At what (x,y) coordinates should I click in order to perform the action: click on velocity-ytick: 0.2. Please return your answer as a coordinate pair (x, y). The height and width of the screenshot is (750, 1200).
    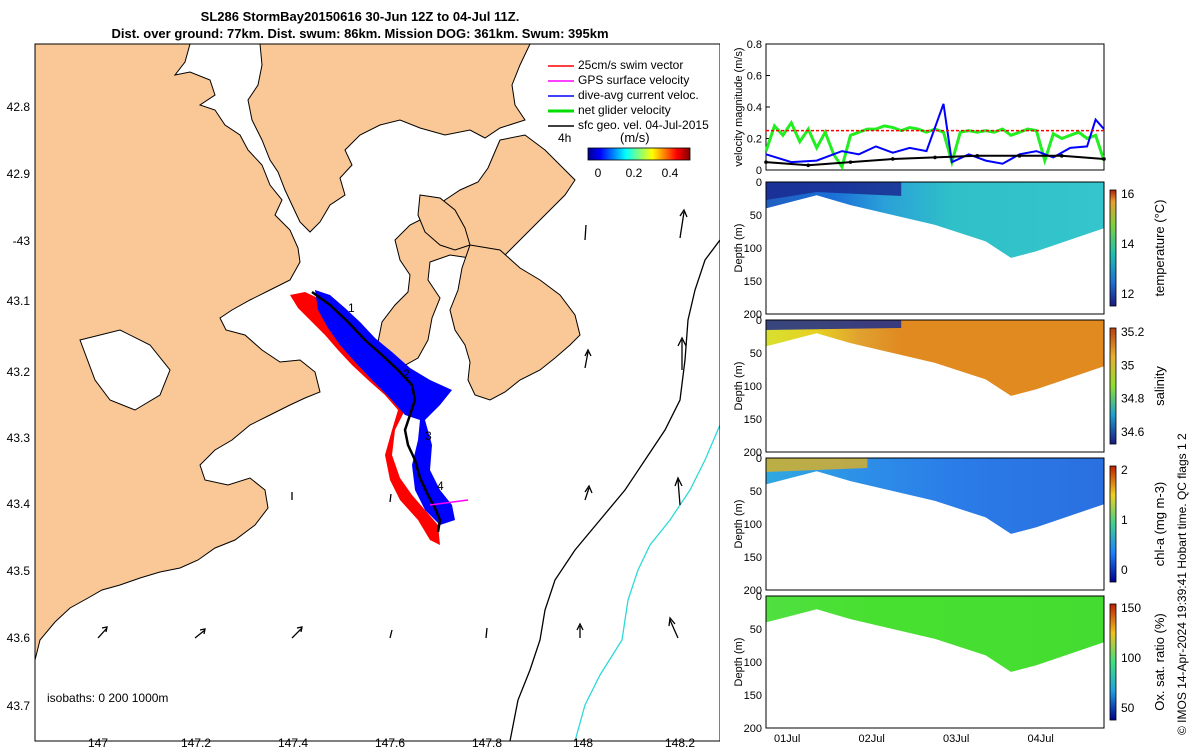
    Looking at the image, I should click on (754, 140).